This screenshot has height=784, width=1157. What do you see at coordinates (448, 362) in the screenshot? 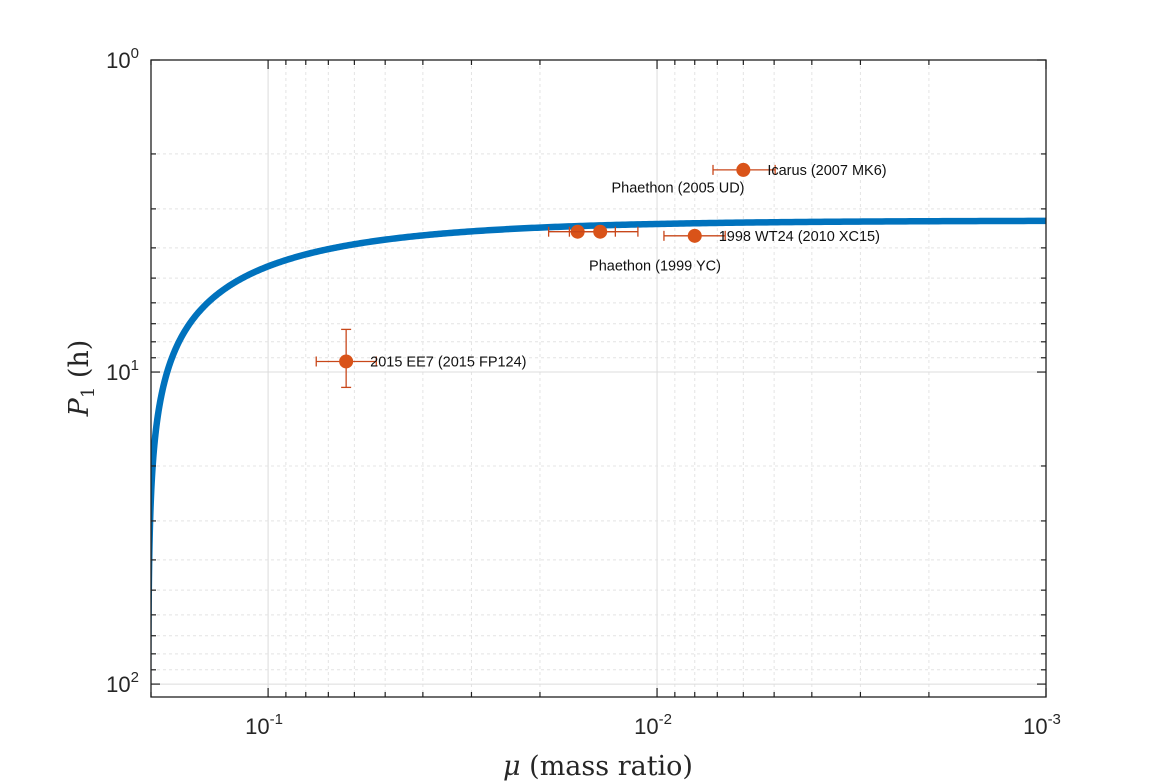
I see `point-label: 2015 EE7 (2015 FP124)` at bounding box center [448, 362].